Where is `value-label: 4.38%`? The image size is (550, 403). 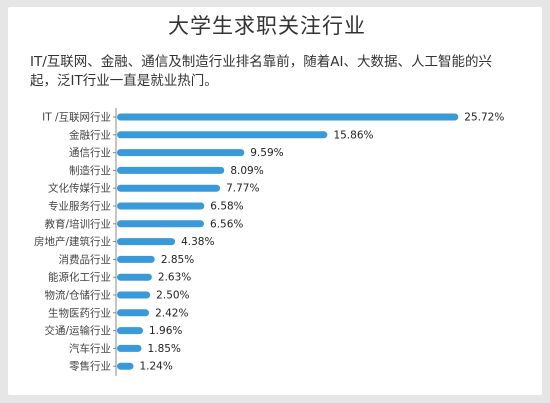 value-label: 4.38% is located at coordinates (197, 242).